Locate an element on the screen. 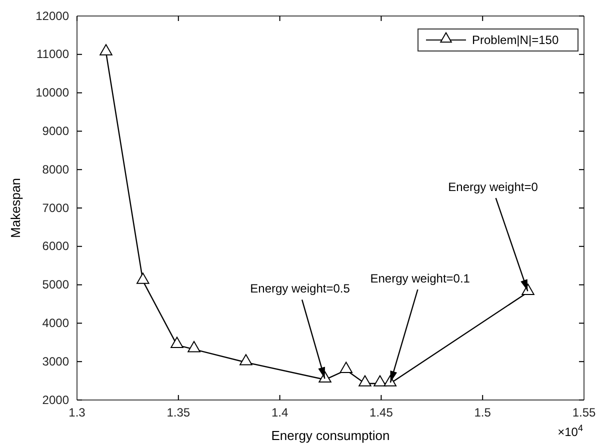  y-tick-label: 6000 is located at coordinates (56, 246).